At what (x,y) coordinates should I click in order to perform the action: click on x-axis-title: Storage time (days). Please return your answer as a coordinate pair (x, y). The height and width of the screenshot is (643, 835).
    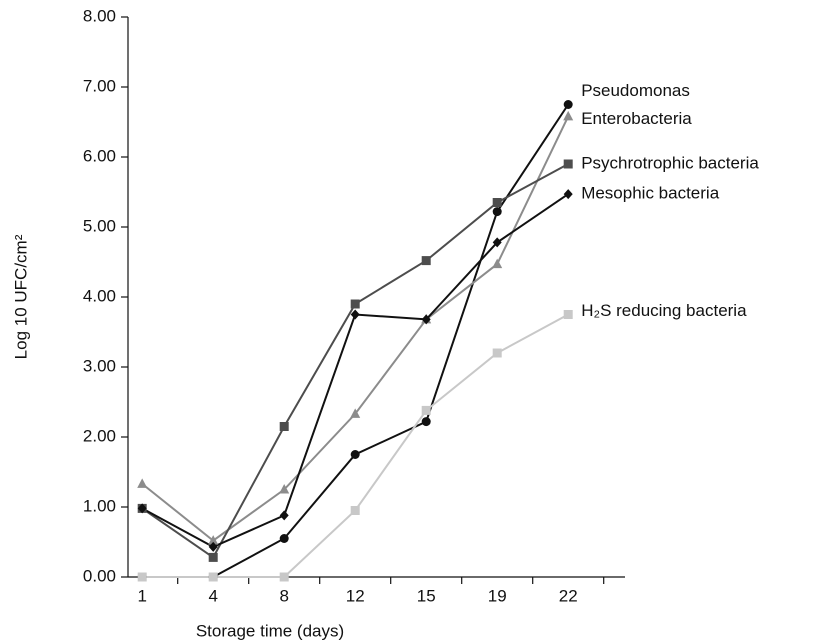
    Looking at the image, I should click on (270, 630).